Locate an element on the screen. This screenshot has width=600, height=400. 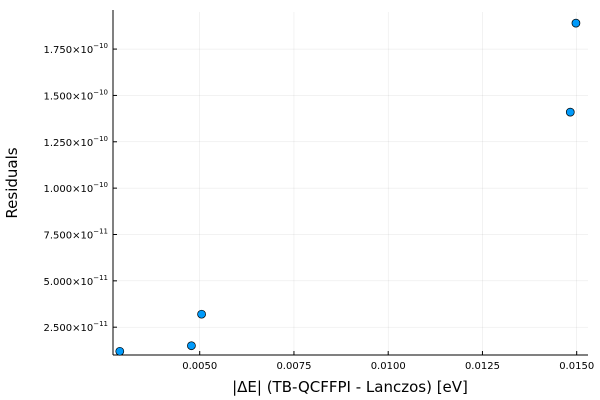
y-tick-label: 2.500×10⁻¹¹ is located at coordinates (75, 327).